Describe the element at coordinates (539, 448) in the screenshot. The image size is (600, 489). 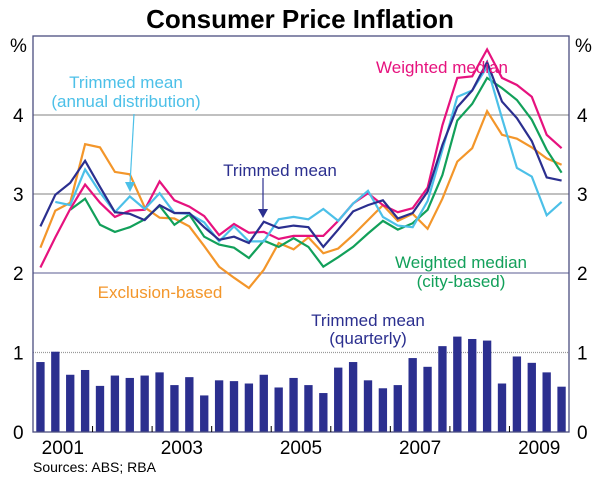
I see `x-tick-label-2009: 2009` at that location.